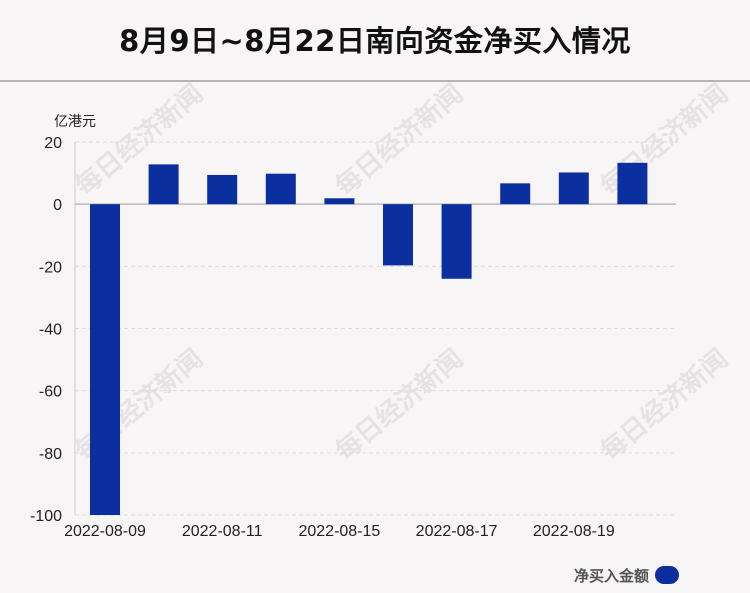 The height and width of the screenshot is (593, 750). I want to click on x-tick-label: 2022-08-11, so click(222, 531).